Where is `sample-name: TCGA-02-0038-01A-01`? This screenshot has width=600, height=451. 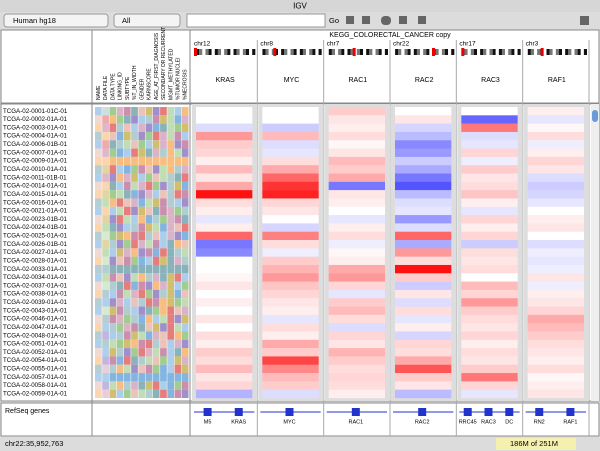
sample-name: TCGA-02-0038-01A-01 is located at coordinates (35, 294).